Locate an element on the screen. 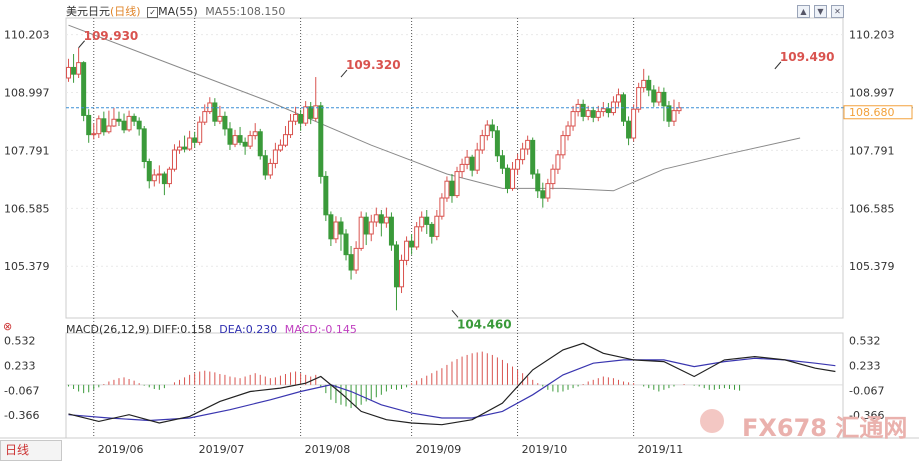  price-tick-right: 107.791 is located at coordinates (872, 150).